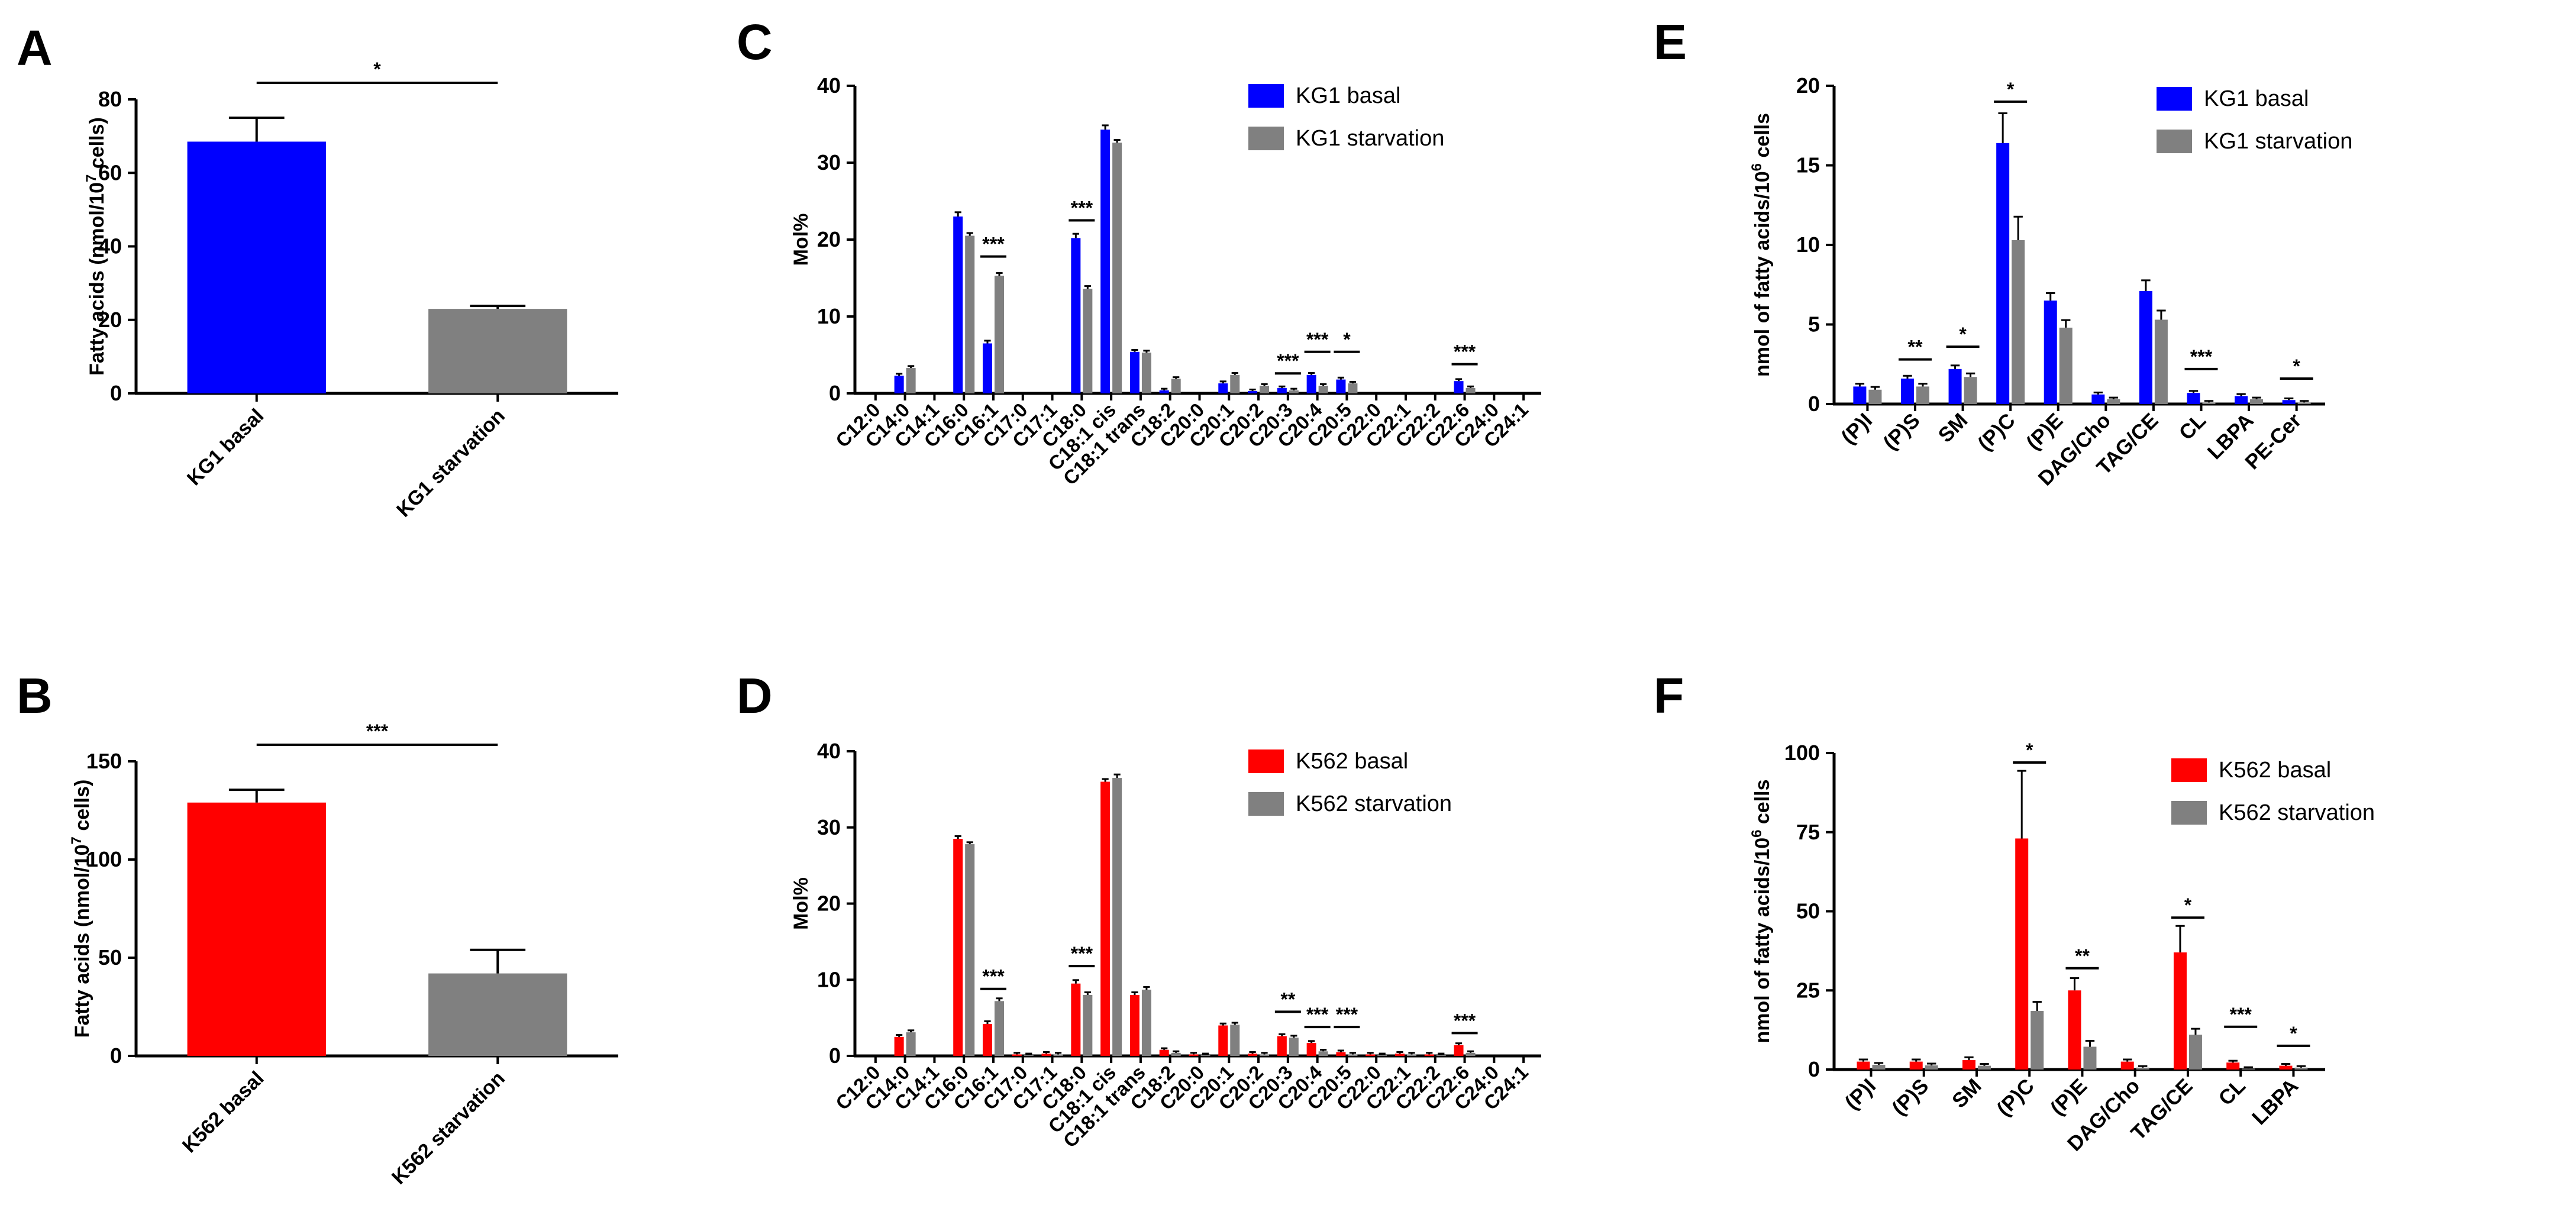 The width and height of the screenshot is (2576, 1218). Describe the element at coordinates (1370, 138) in the screenshot. I see `legend-label: KG1 starvation` at that location.